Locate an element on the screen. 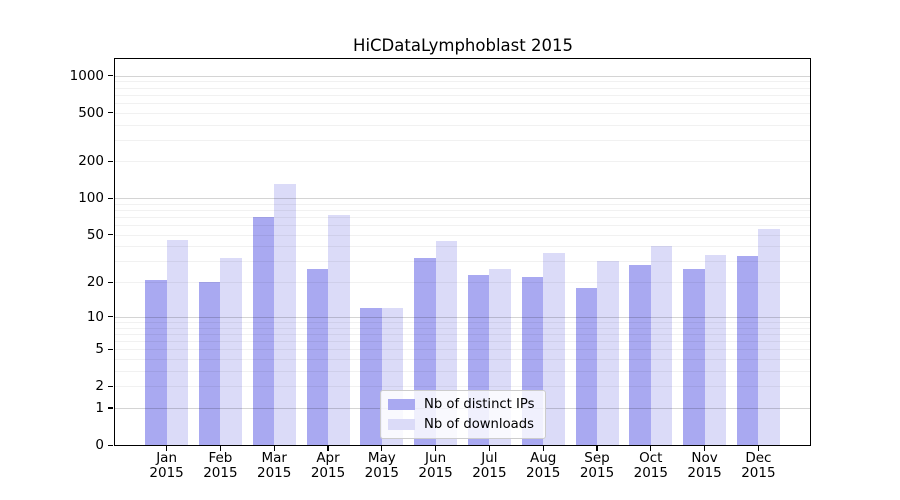 The height and width of the screenshot is (500, 900). legend-label-downloads: Nb of downloads is located at coordinates (479, 424).